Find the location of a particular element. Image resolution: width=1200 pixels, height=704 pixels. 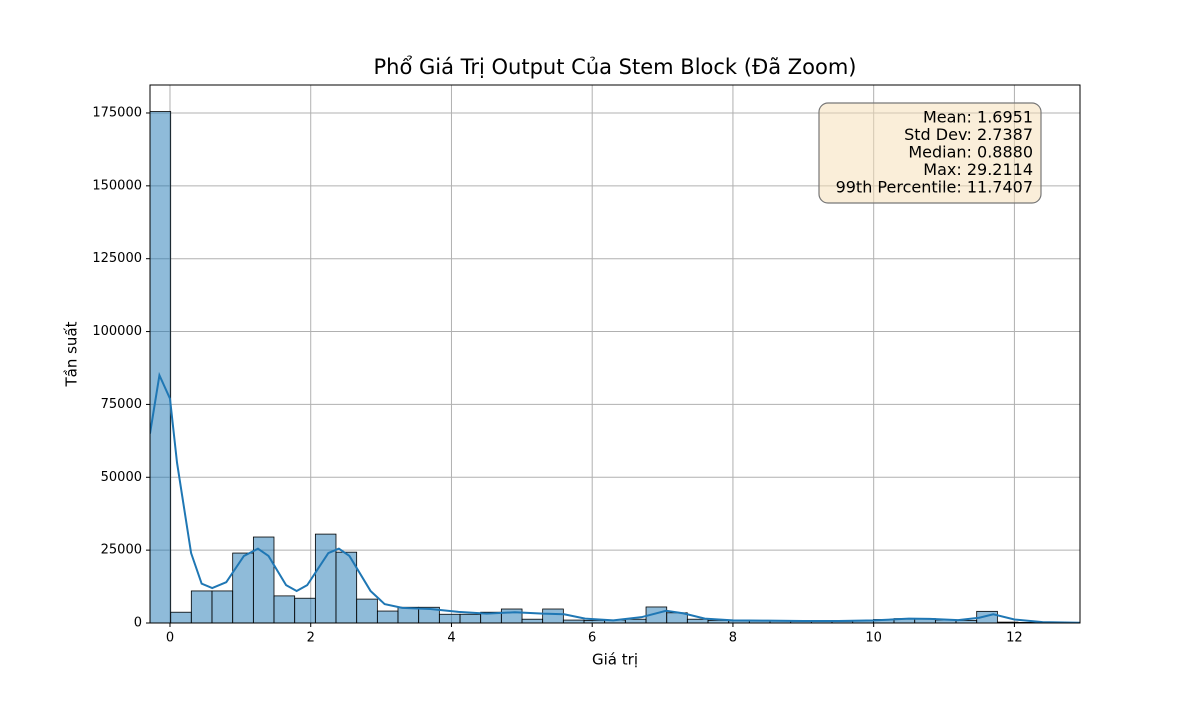

y-tick-label: 25000 is located at coordinates (121, 550).